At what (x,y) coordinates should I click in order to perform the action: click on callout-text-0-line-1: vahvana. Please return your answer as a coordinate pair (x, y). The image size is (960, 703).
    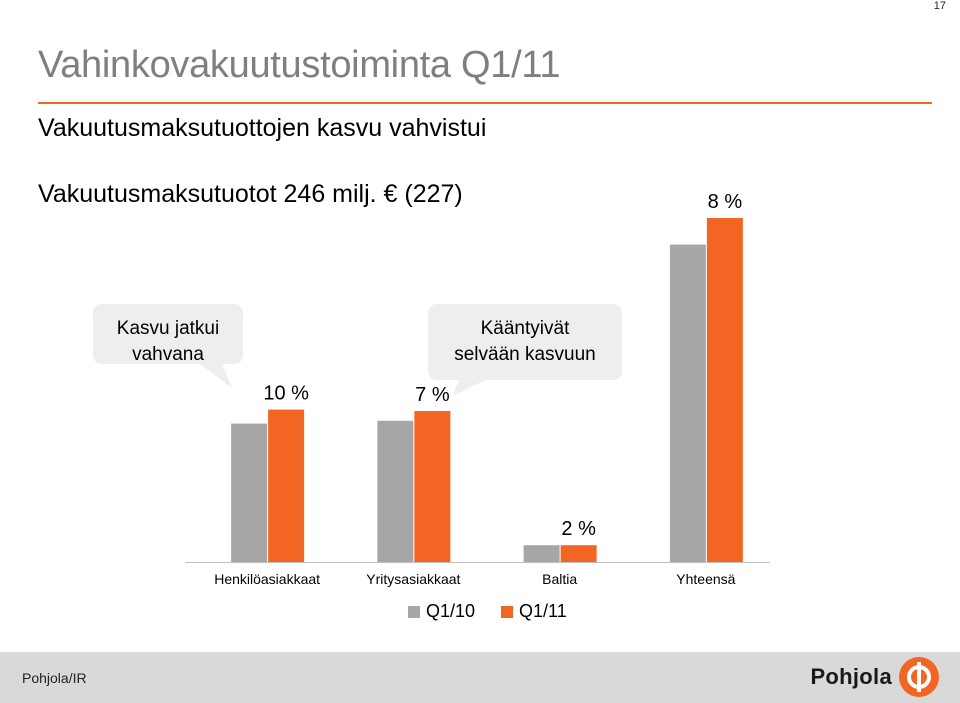
    Looking at the image, I should click on (168, 354).